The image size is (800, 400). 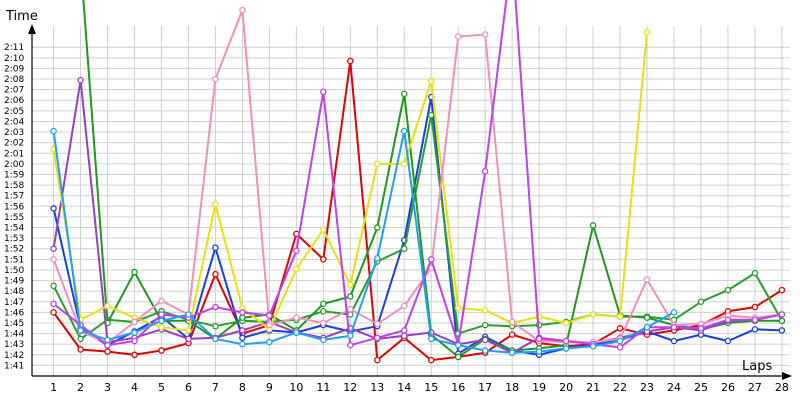 I want to click on y-tick-label: 2:04, so click(x=14, y=122).